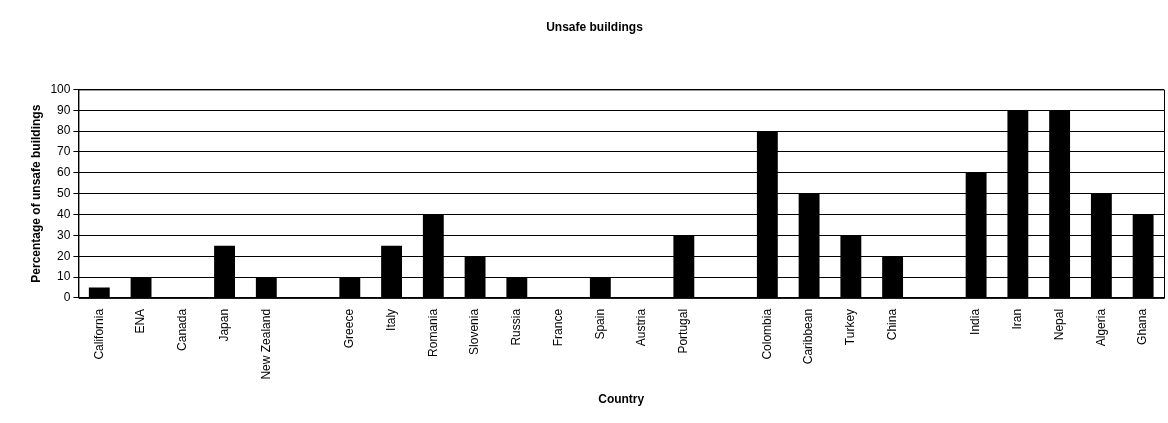 Image resolution: width=1168 pixels, height=423 pixels. I want to click on chart-title: Unsafe buildings, so click(595, 26).